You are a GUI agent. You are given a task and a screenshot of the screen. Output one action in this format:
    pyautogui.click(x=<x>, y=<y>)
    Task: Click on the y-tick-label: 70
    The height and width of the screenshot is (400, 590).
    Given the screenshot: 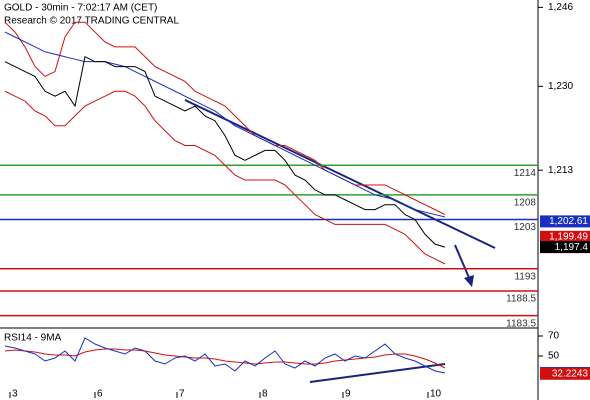 What is the action you would take?
    pyautogui.click(x=554, y=336)
    